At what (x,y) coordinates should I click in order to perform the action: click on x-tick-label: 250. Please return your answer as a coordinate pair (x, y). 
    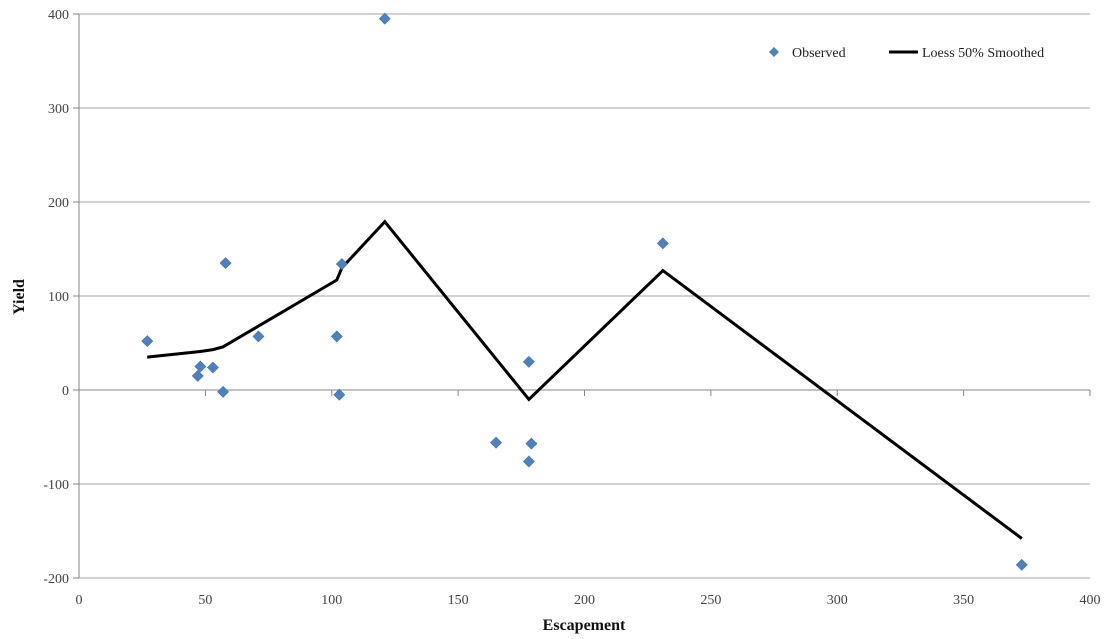
    Looking at the image, I should click on (710, 600).